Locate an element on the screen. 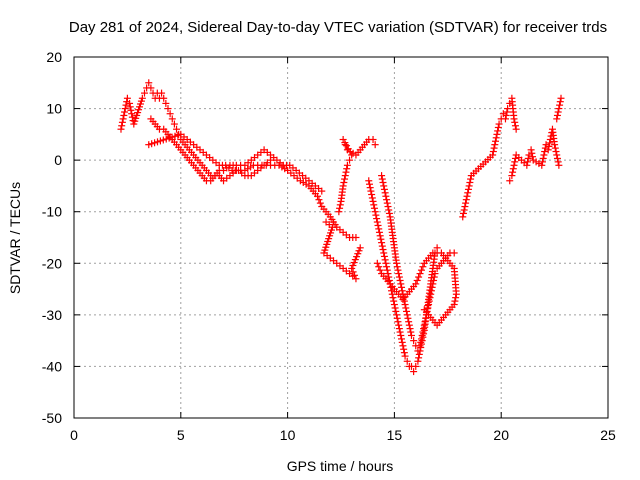 The height and width of the screenshot is (480, 640). x-tick-label: 15 is located at coordinates (395, 435).